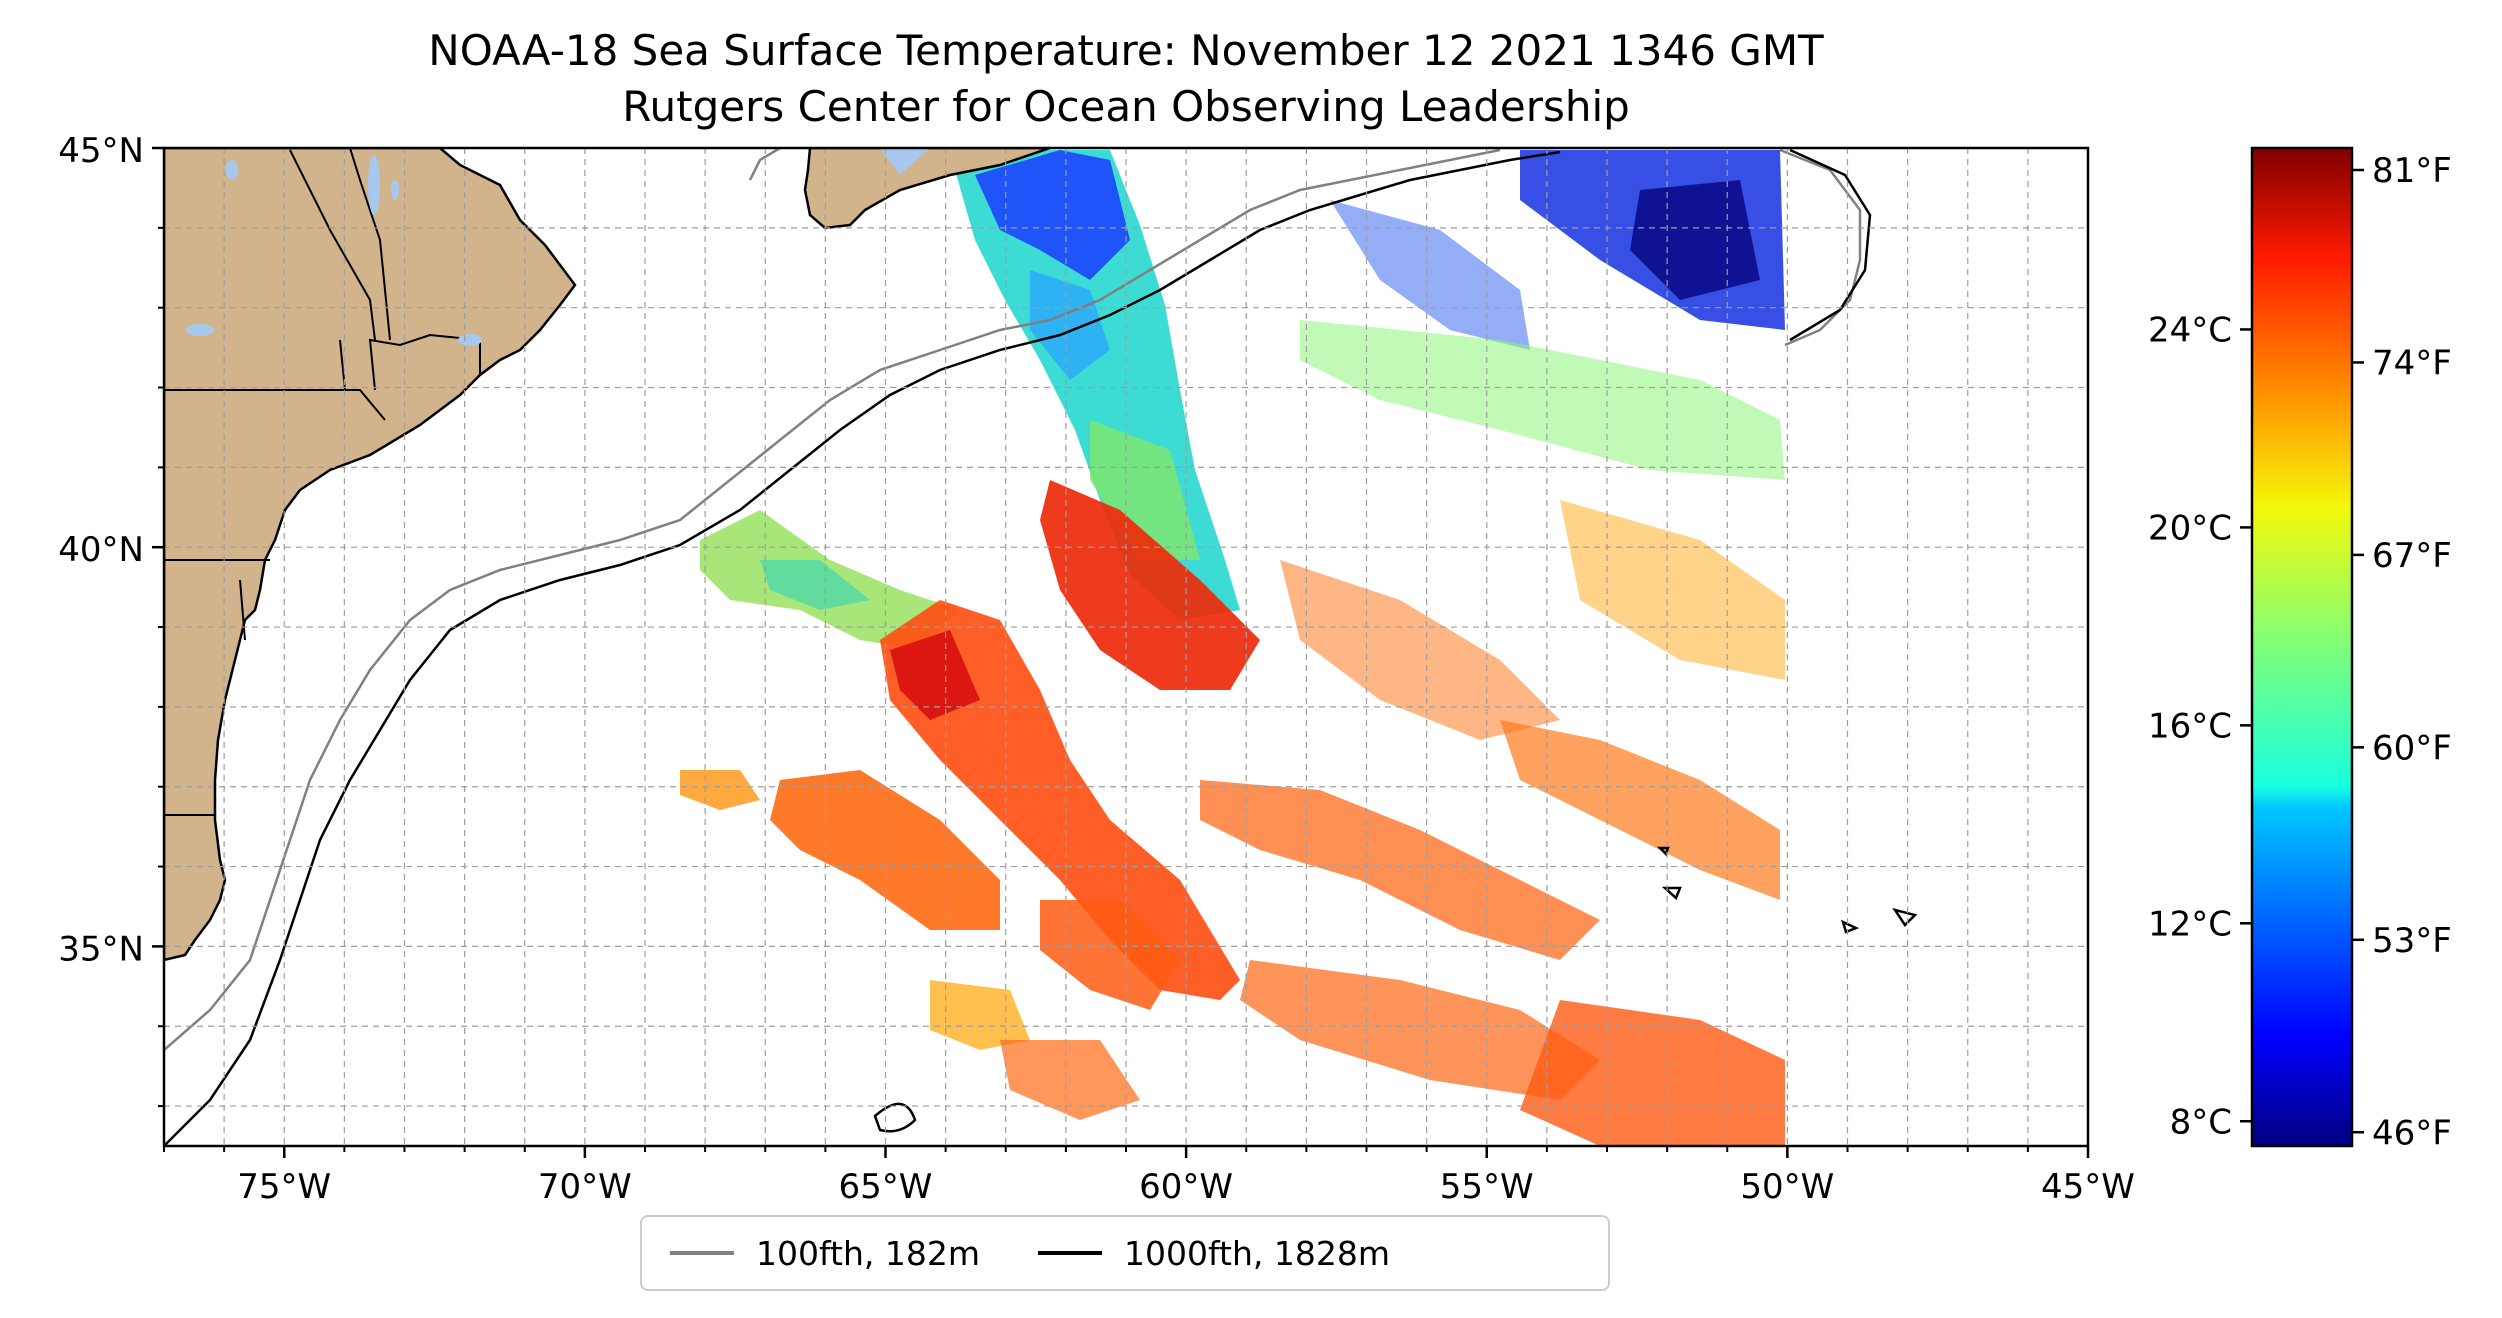  Describe the element at coordinates (886, 1187) in the screenshot. I see `lon-tick-label: 65°W` at that location.